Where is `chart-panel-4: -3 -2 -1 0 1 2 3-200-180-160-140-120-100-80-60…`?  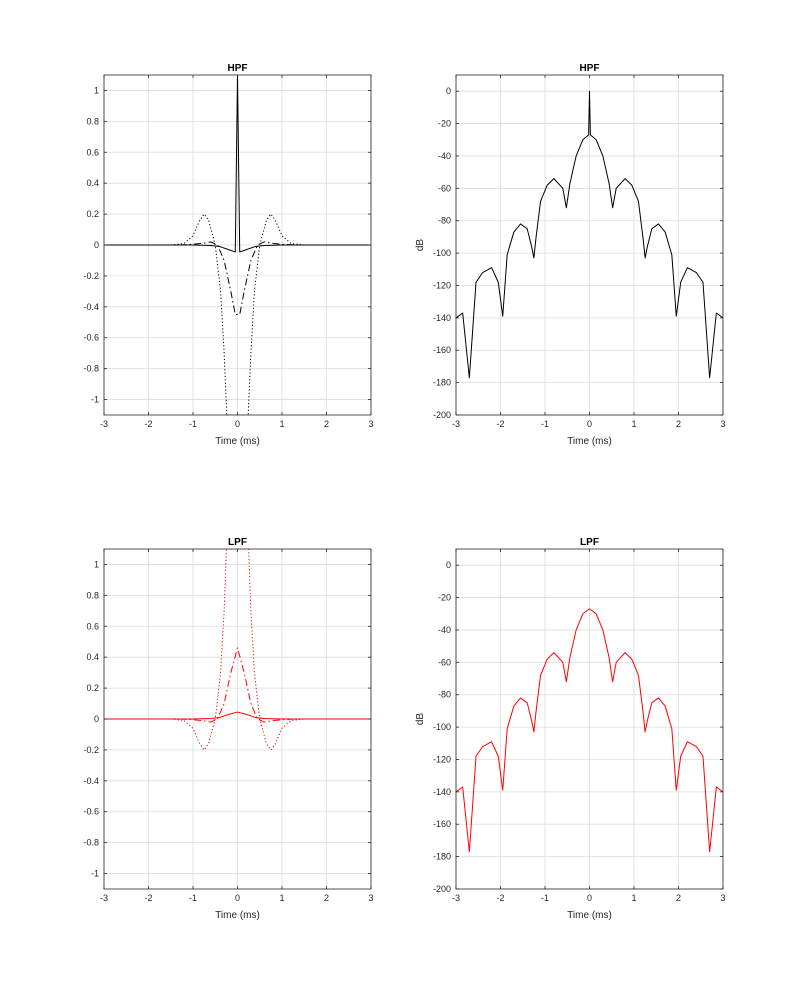 chart-panel-4: -3 -2 -1 0 1 2 3-200-180-160-140-120-100-80-60… is located at coordinates (570, 729).